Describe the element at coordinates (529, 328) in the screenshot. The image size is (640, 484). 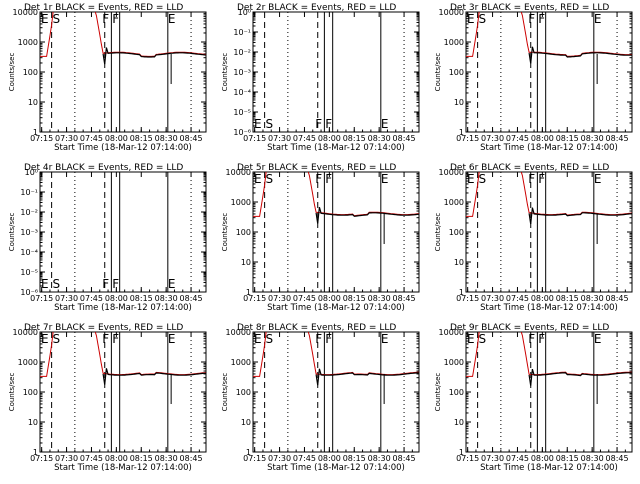
I see `panel-title: Det 9r BLACK = Events, RED = LLD` at that location.